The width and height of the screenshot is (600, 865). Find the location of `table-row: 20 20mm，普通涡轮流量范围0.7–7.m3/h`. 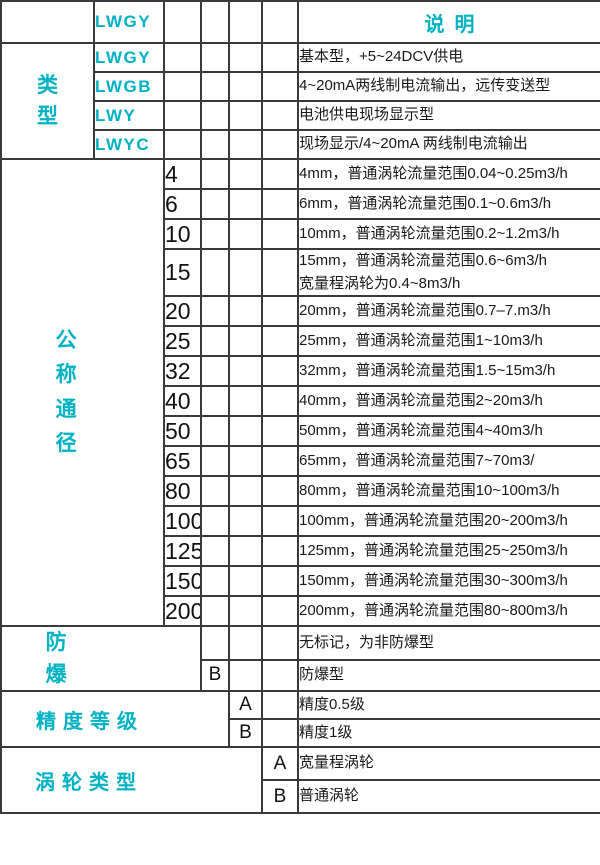

table-row: 20 20mm，普通涡轮流量范围0.7–7.m3/h is located at coordinates (300, 311).